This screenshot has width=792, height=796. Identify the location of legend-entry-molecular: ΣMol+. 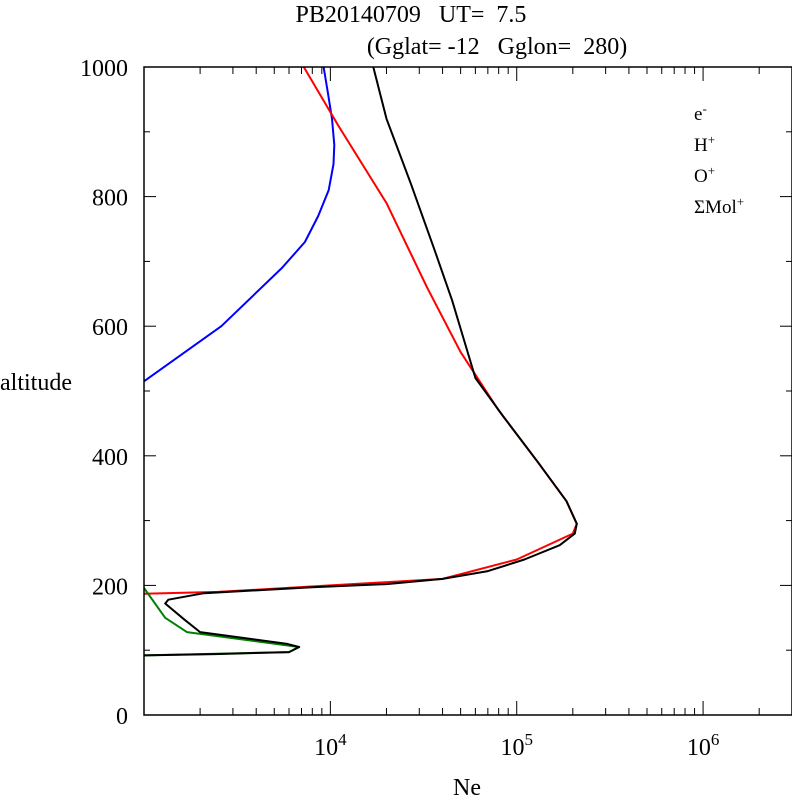
(719, 206).